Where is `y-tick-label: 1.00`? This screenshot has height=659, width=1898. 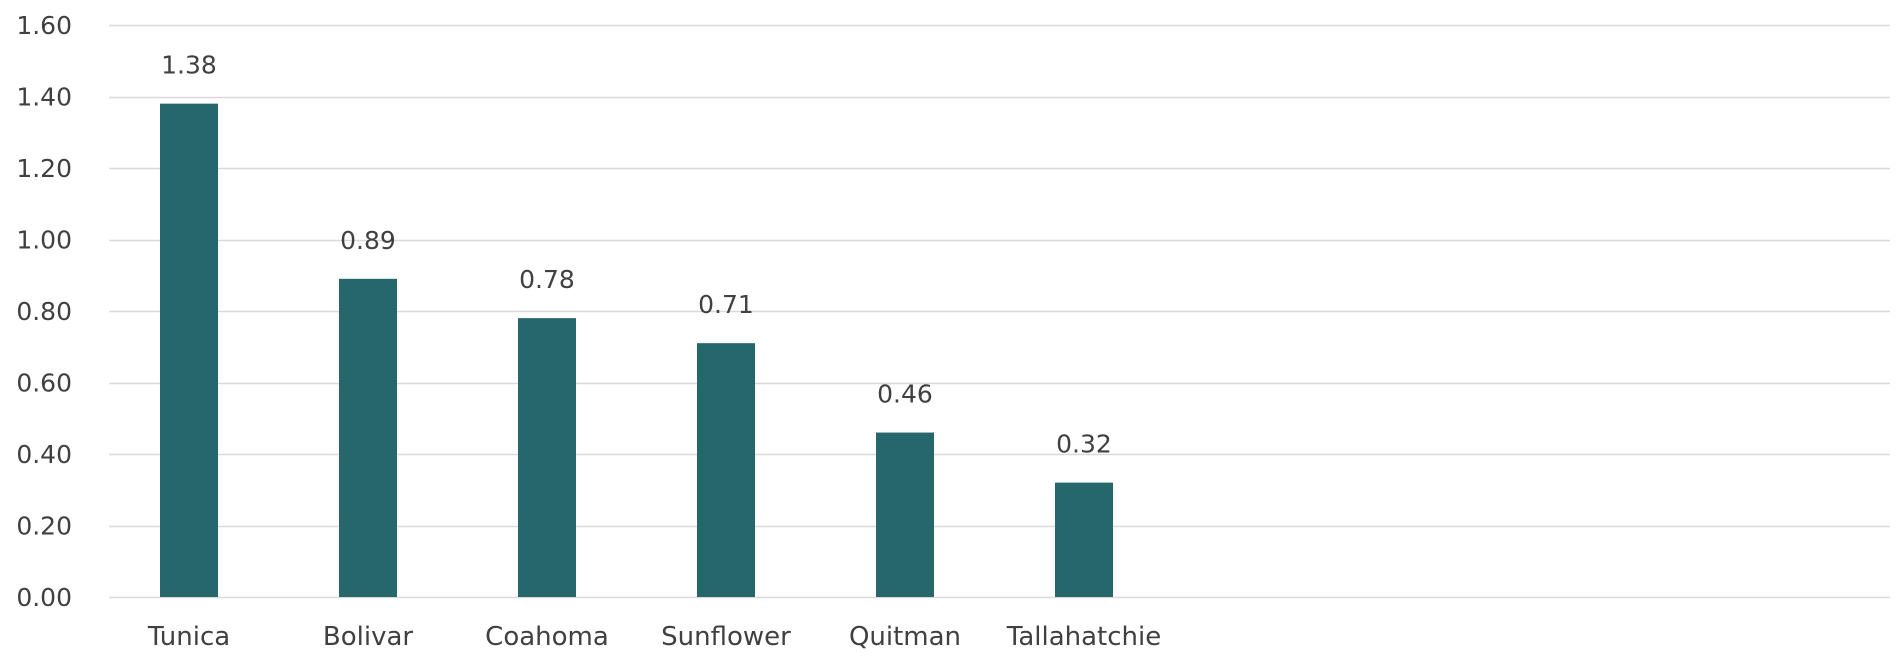
y-tick-label: 1.00 is located at coordinates (44, 240).